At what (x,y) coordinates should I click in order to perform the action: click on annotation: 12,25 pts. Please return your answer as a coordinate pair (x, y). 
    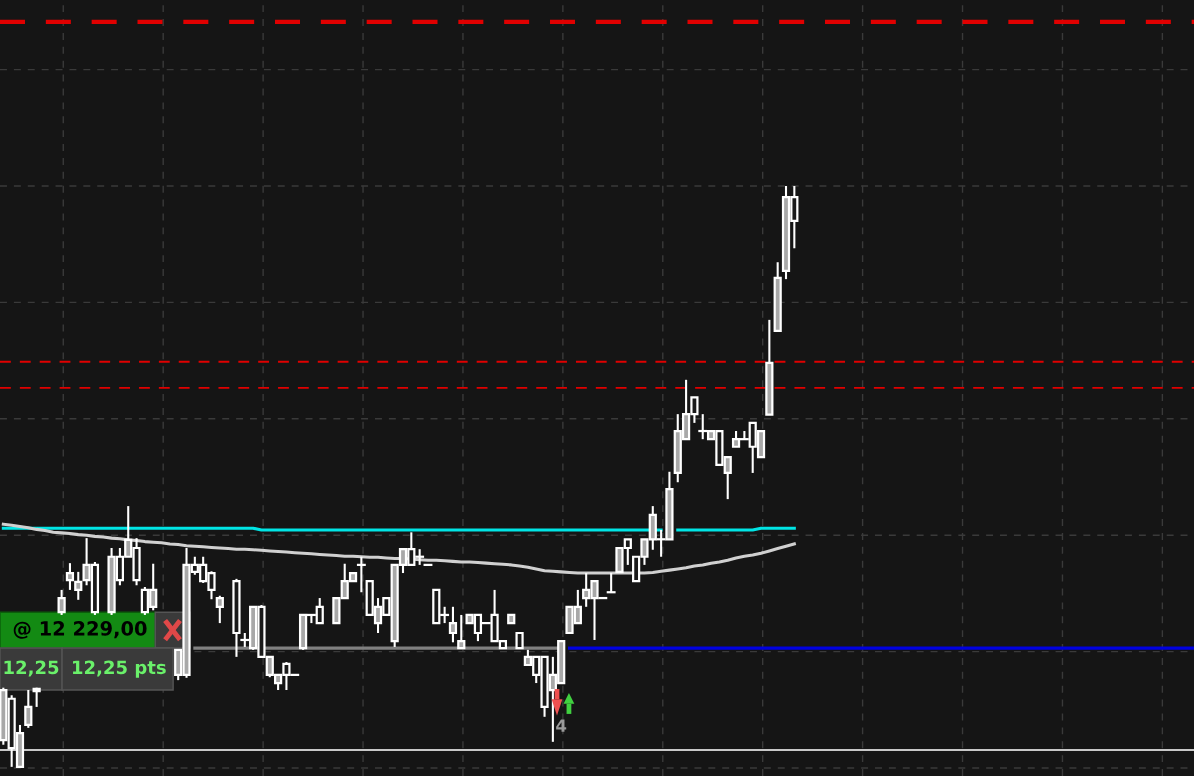
    Looking at the image, I should click on (119, 669).